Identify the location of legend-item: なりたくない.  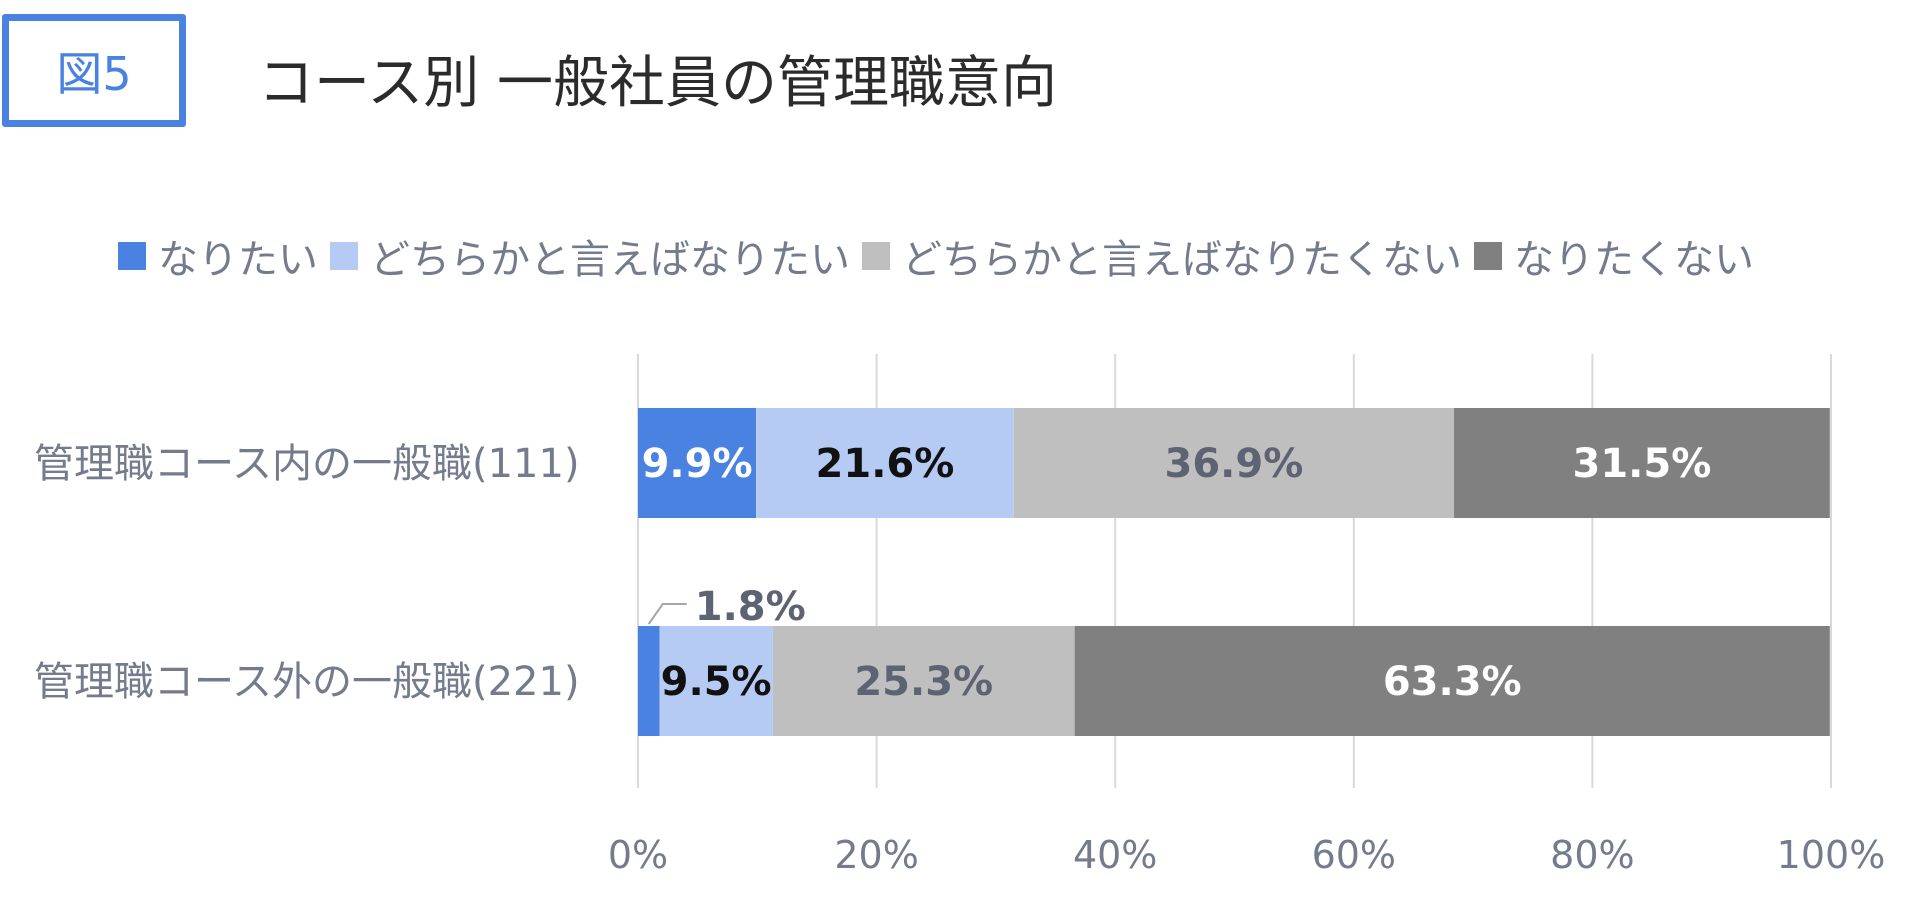
(1614, 256).